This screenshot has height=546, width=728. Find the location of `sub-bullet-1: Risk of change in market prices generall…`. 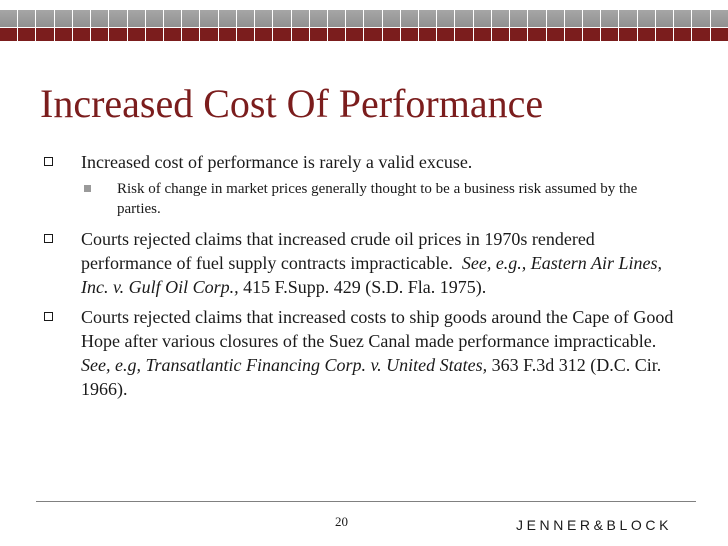

sub-bullet-1: Risk of change in market prices generall… is located at coordinates (360, 199).